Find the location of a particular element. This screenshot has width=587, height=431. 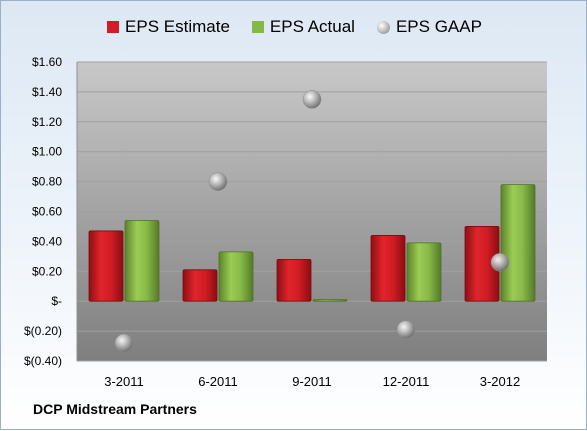

legend-item-estimate: EPS Estimate is located at coordinates (168, 27).